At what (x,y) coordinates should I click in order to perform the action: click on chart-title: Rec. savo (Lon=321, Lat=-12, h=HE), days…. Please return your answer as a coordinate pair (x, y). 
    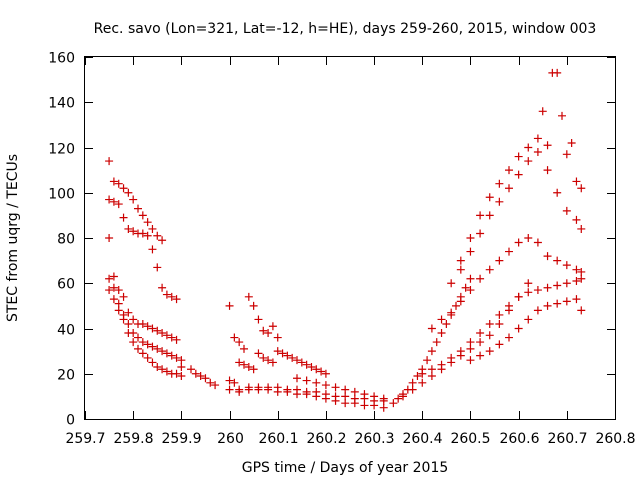
    Looking at the image, I should click on (345, 29).